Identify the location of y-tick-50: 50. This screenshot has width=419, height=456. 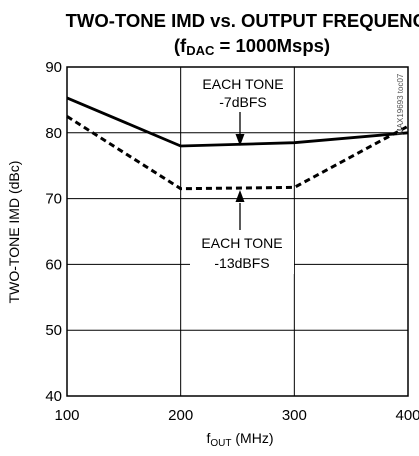
(53, 330).